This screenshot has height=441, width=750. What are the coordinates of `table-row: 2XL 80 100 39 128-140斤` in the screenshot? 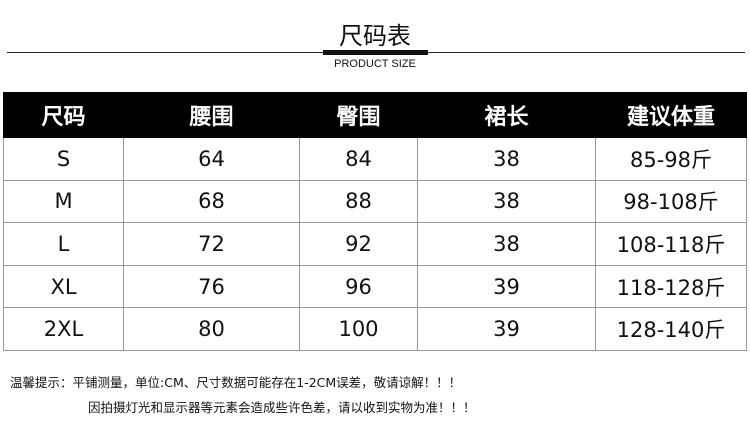 It's located at (375, 329).